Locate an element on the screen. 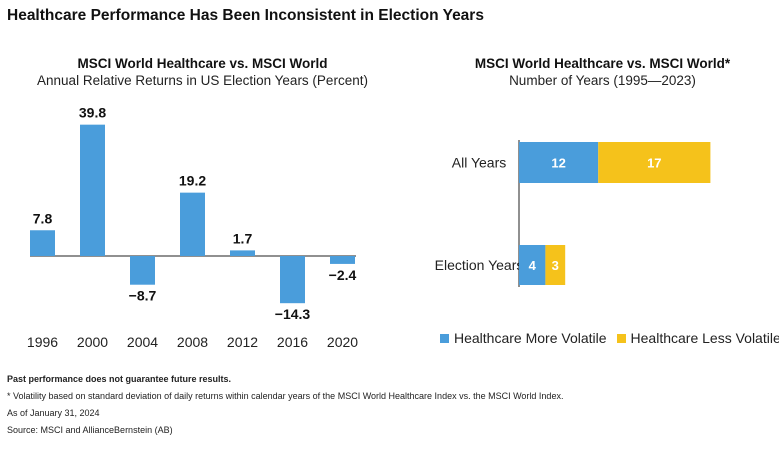  segment-label-election-years-more-volatile: 4 is located at coordinates (533, 265).